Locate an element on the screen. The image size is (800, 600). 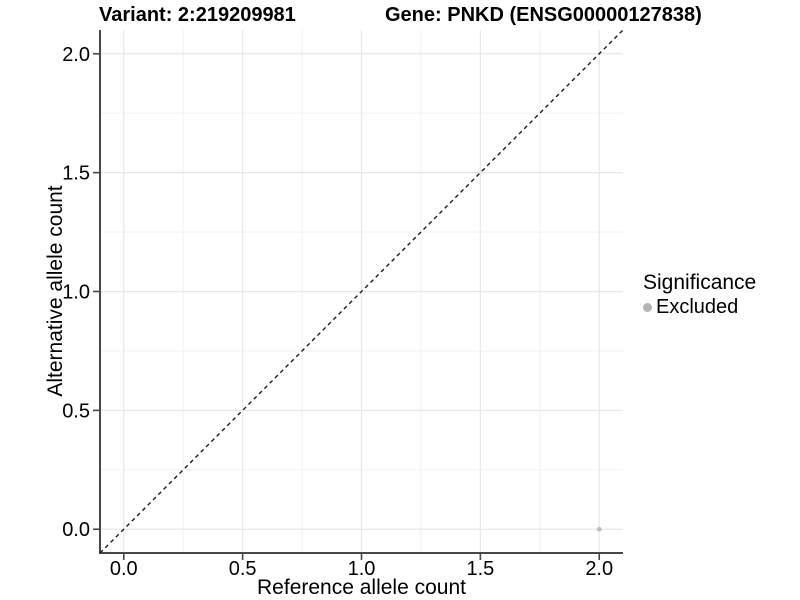
y-tick-label: 2.0 is located at coordinates (76, 55).